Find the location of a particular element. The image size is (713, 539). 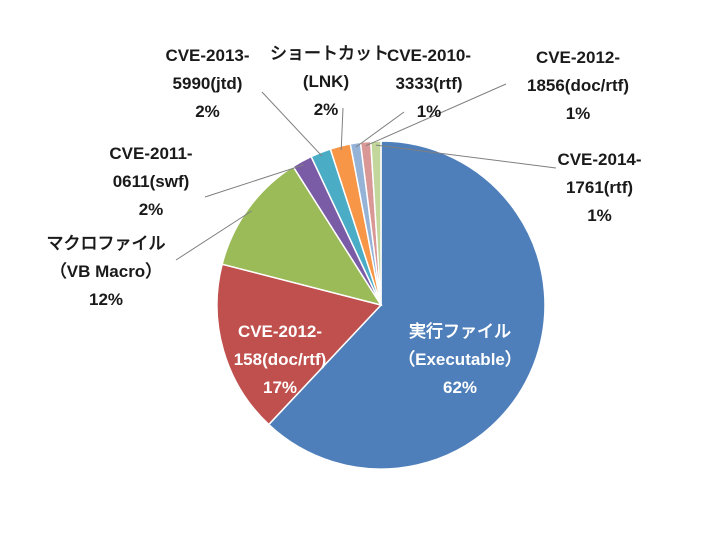

label-cve-2010-3333-type: 3333(rtf) is located at coordinates (429, 83).